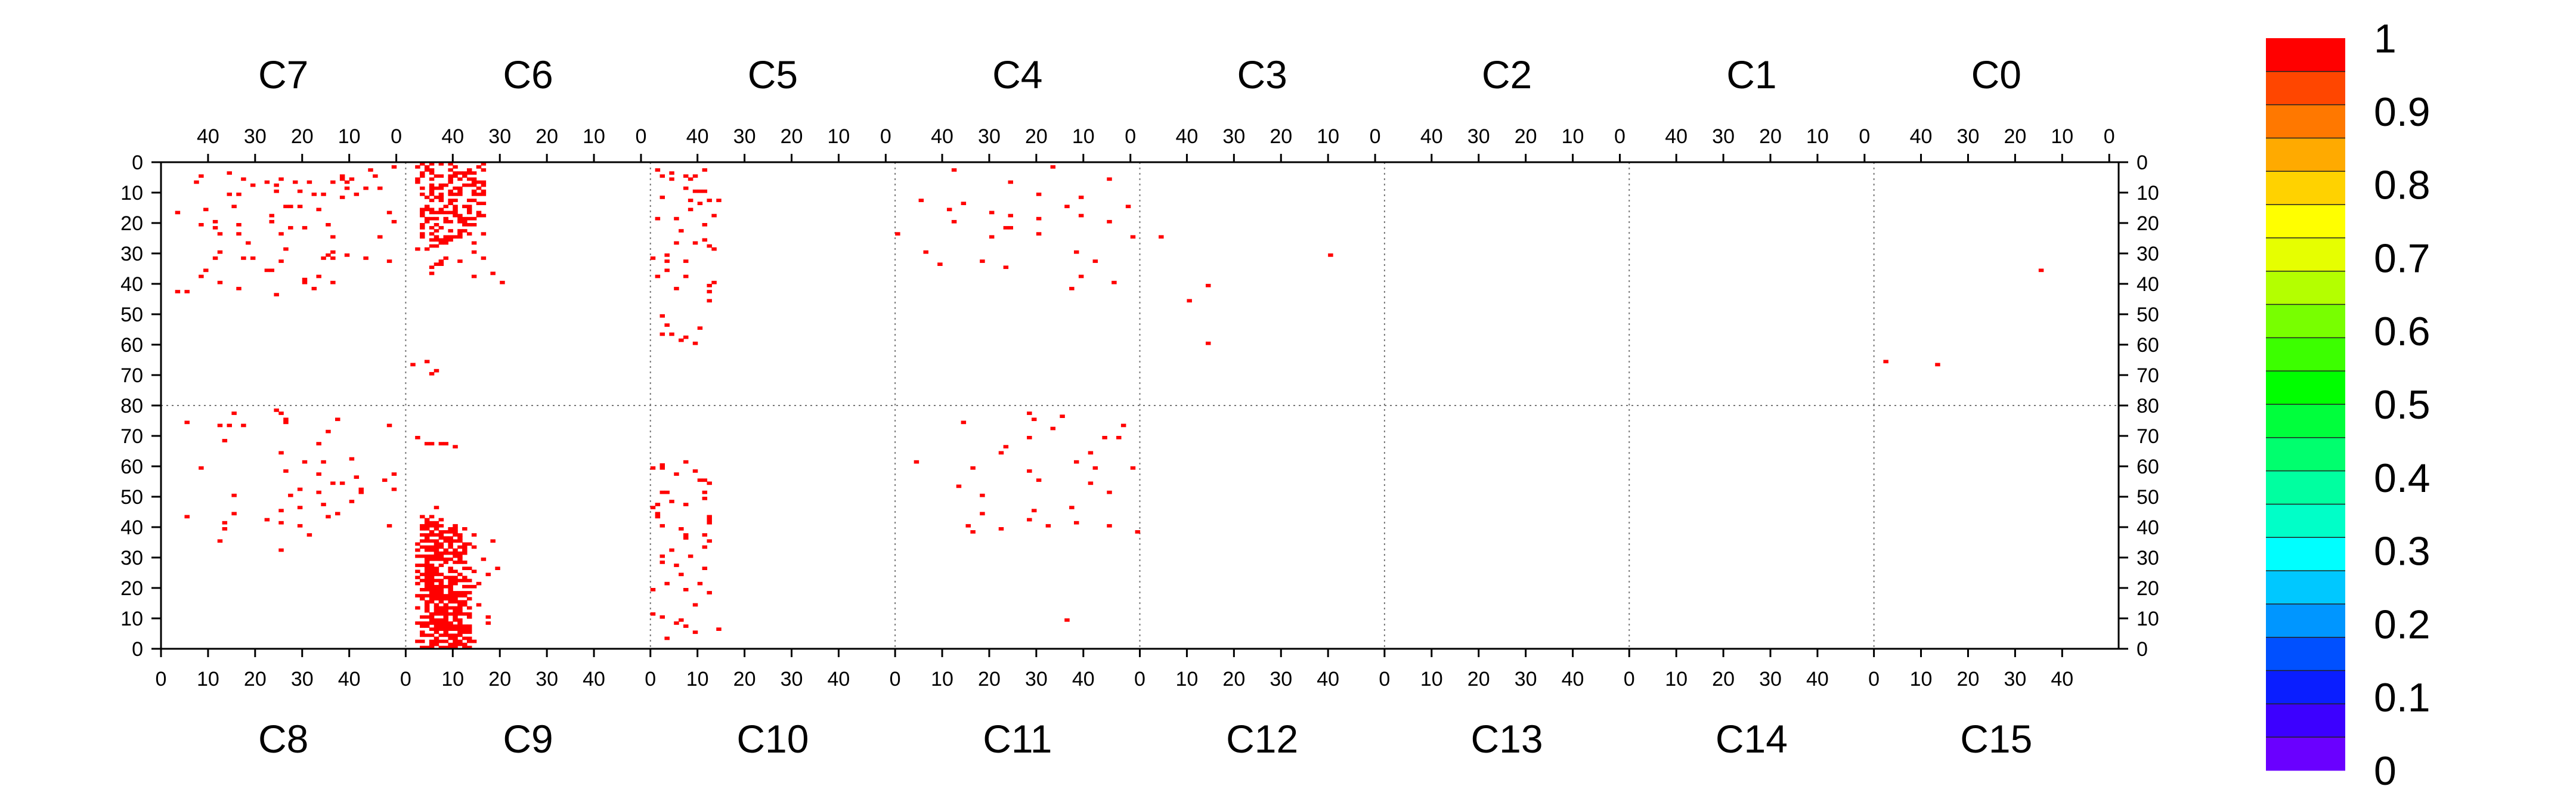 This screenshot has width=2576, height=808. Describe the element at coordinates (528, 739) in the screenshot. I see `chip-label-bottom: C9` at that location.